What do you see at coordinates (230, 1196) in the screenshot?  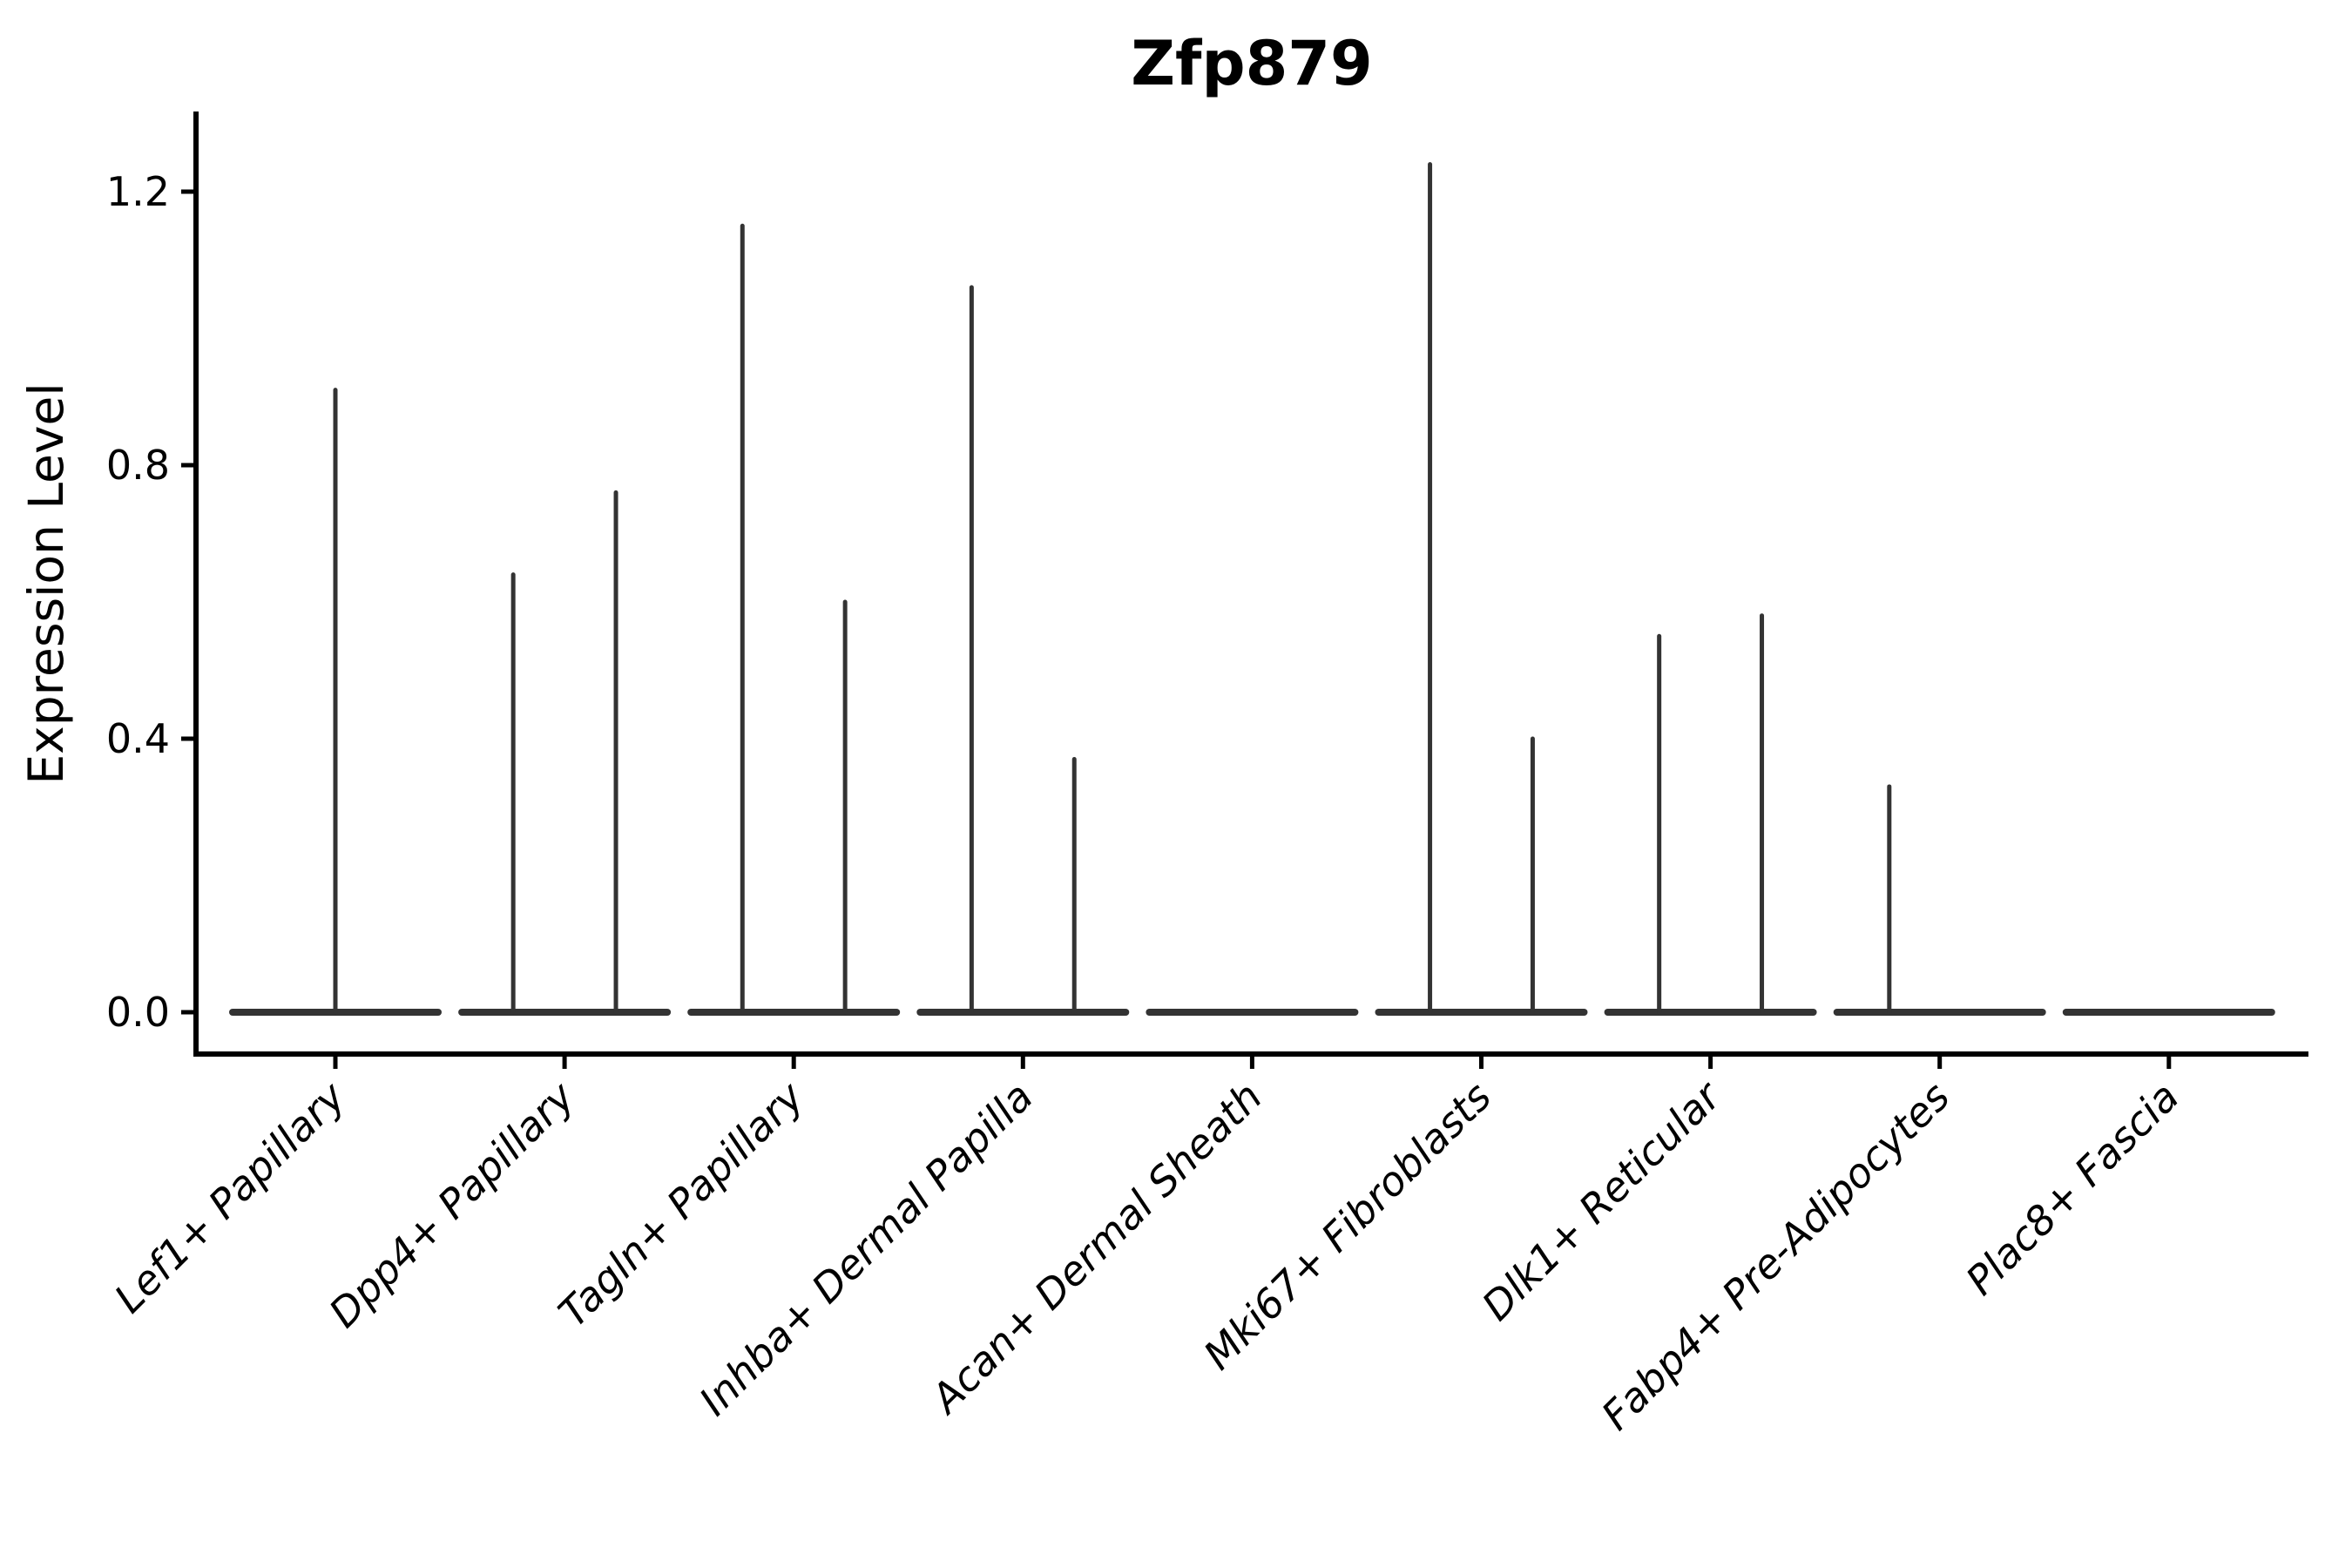 I see `x-tick-label: Lef1+ Papillary` at bounding box center [230, 1196].